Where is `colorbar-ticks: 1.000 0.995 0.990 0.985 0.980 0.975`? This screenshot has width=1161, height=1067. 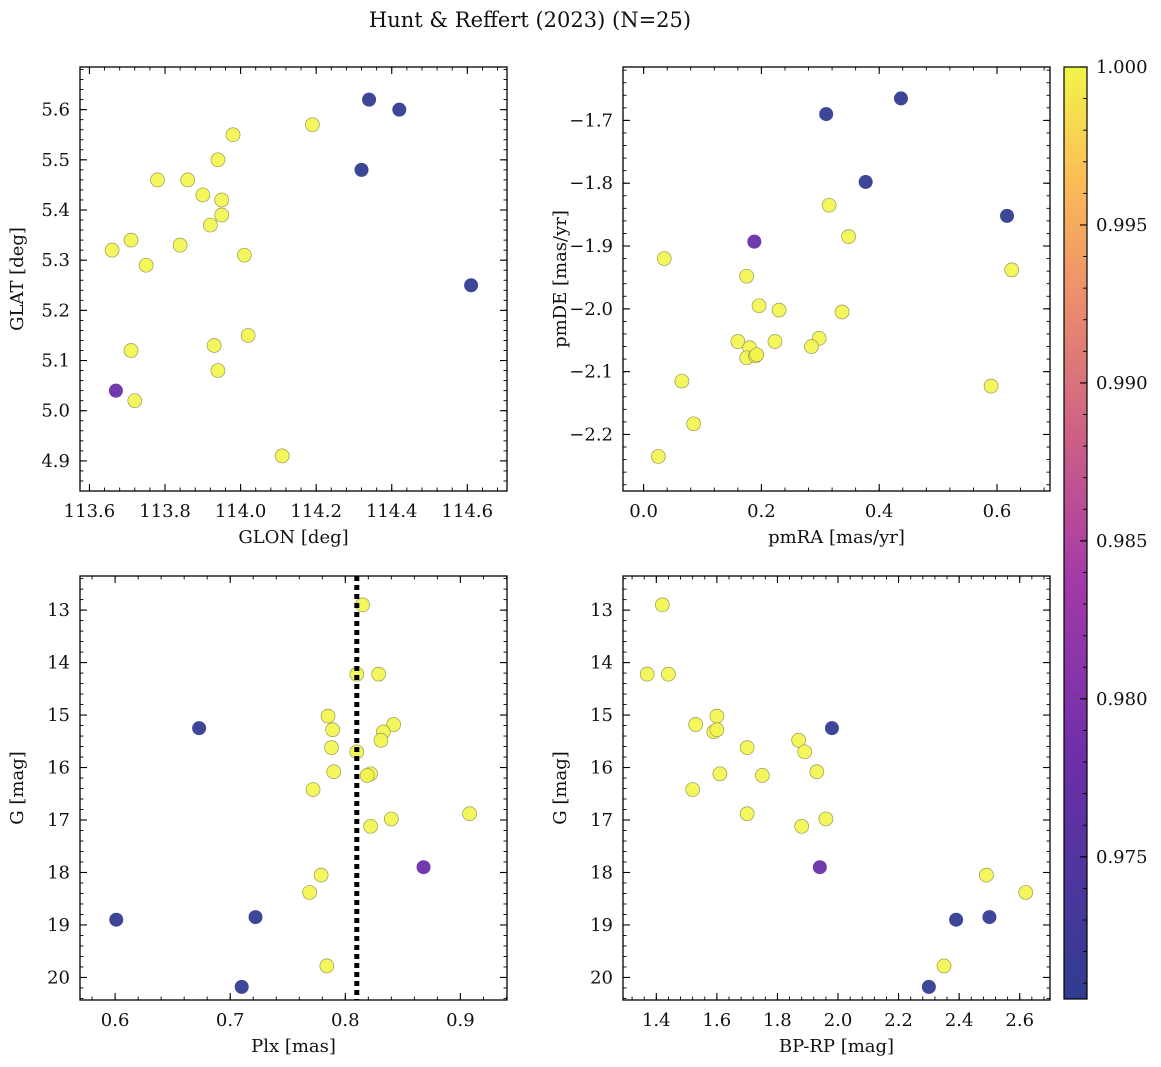
colorbar-ticks: 1.000 0.995 0.990 0.985 0.980 0.975 is located at coordinates (1114, 520).